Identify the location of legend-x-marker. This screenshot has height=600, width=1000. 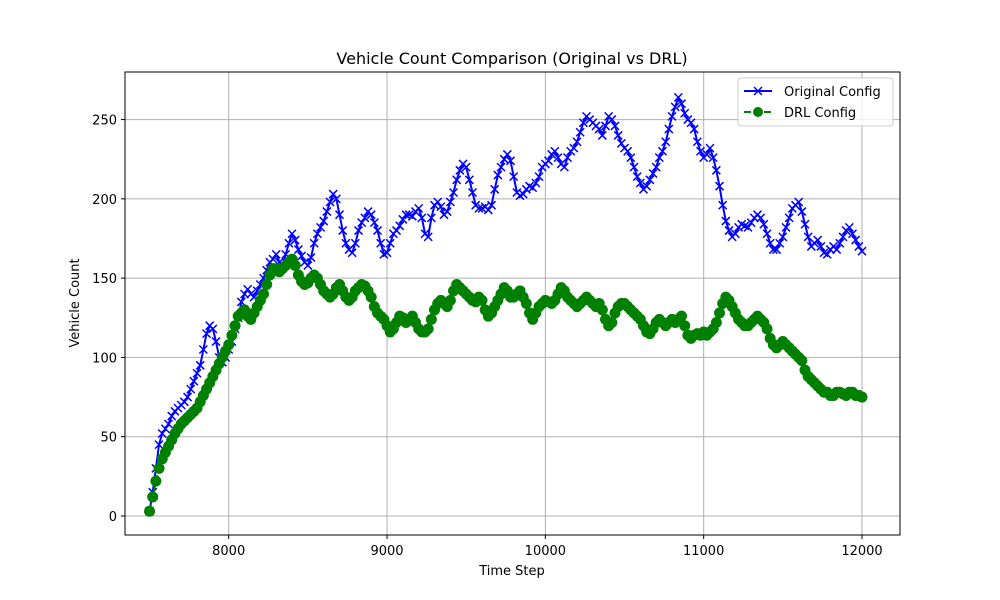
(758, 91).